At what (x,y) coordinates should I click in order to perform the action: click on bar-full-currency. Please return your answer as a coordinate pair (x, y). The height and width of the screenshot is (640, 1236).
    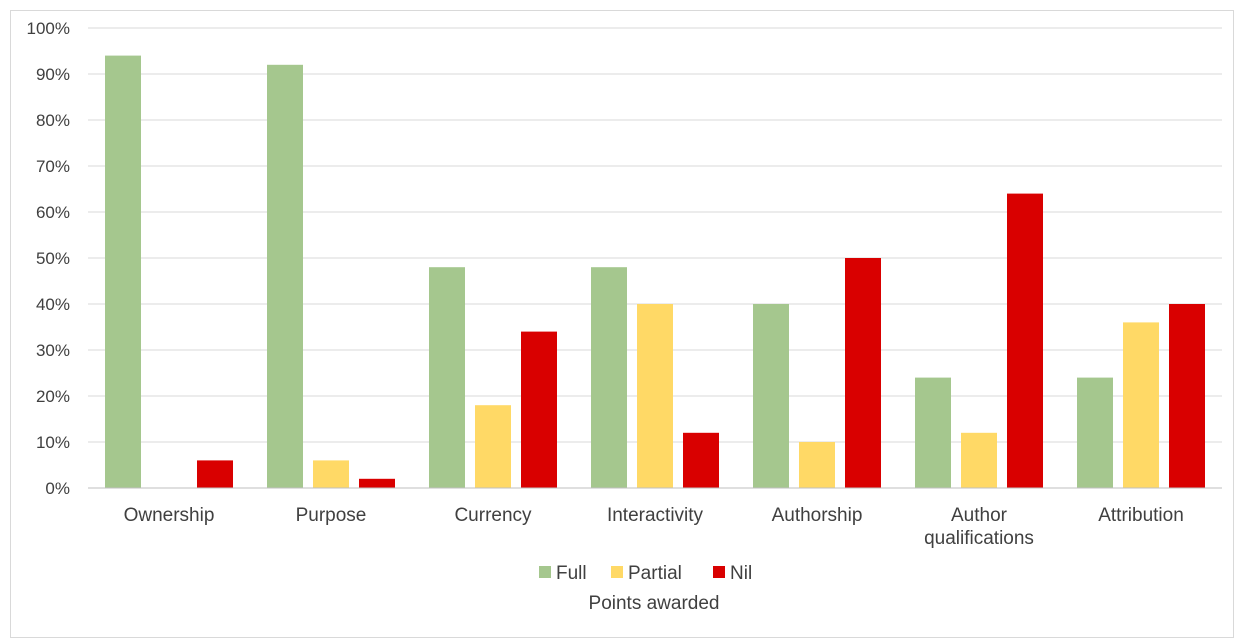
    Looking at the image, I should click on (447, 377).